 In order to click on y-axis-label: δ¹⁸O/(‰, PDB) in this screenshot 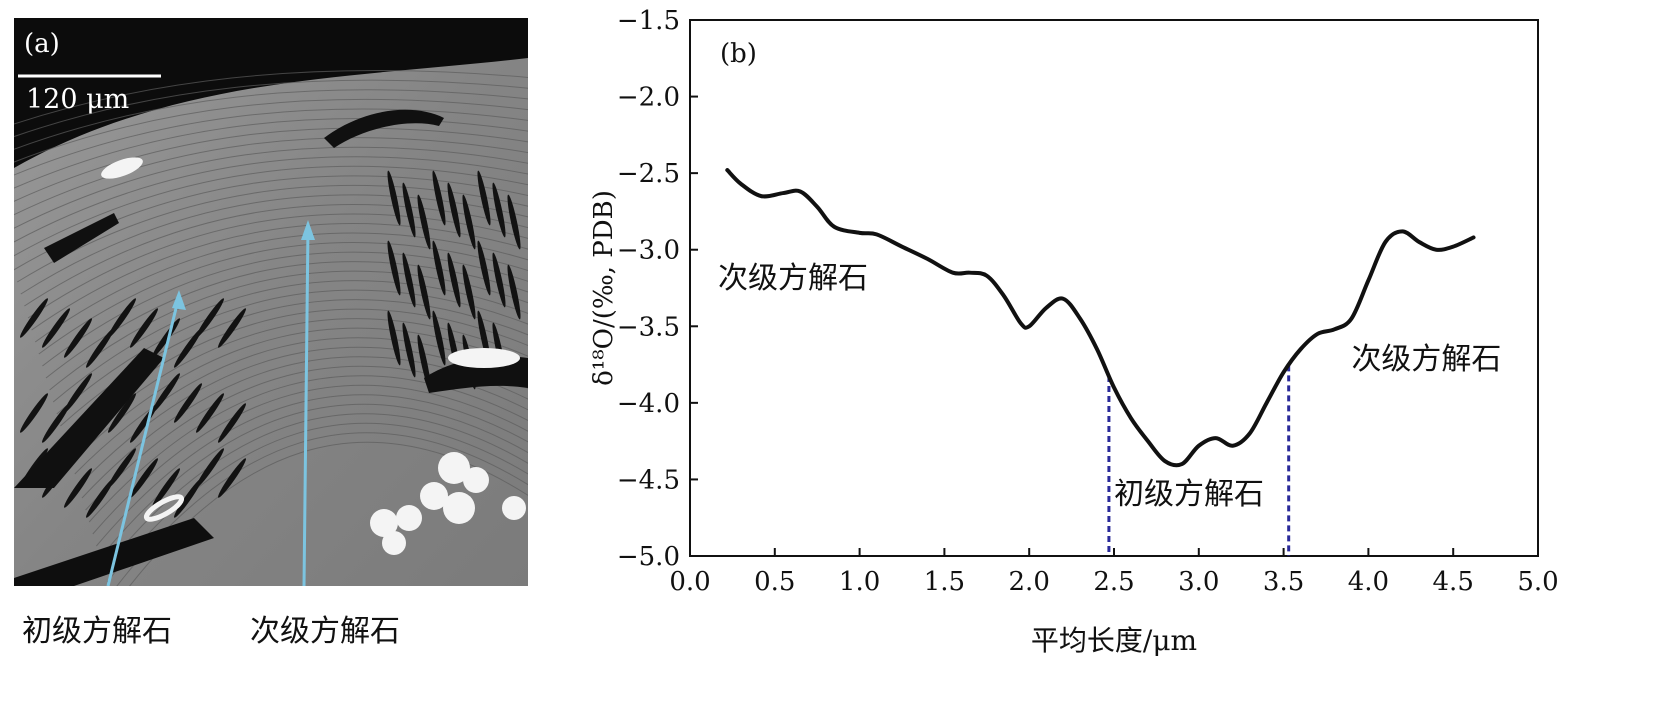, I will do `click(604, 288)`.